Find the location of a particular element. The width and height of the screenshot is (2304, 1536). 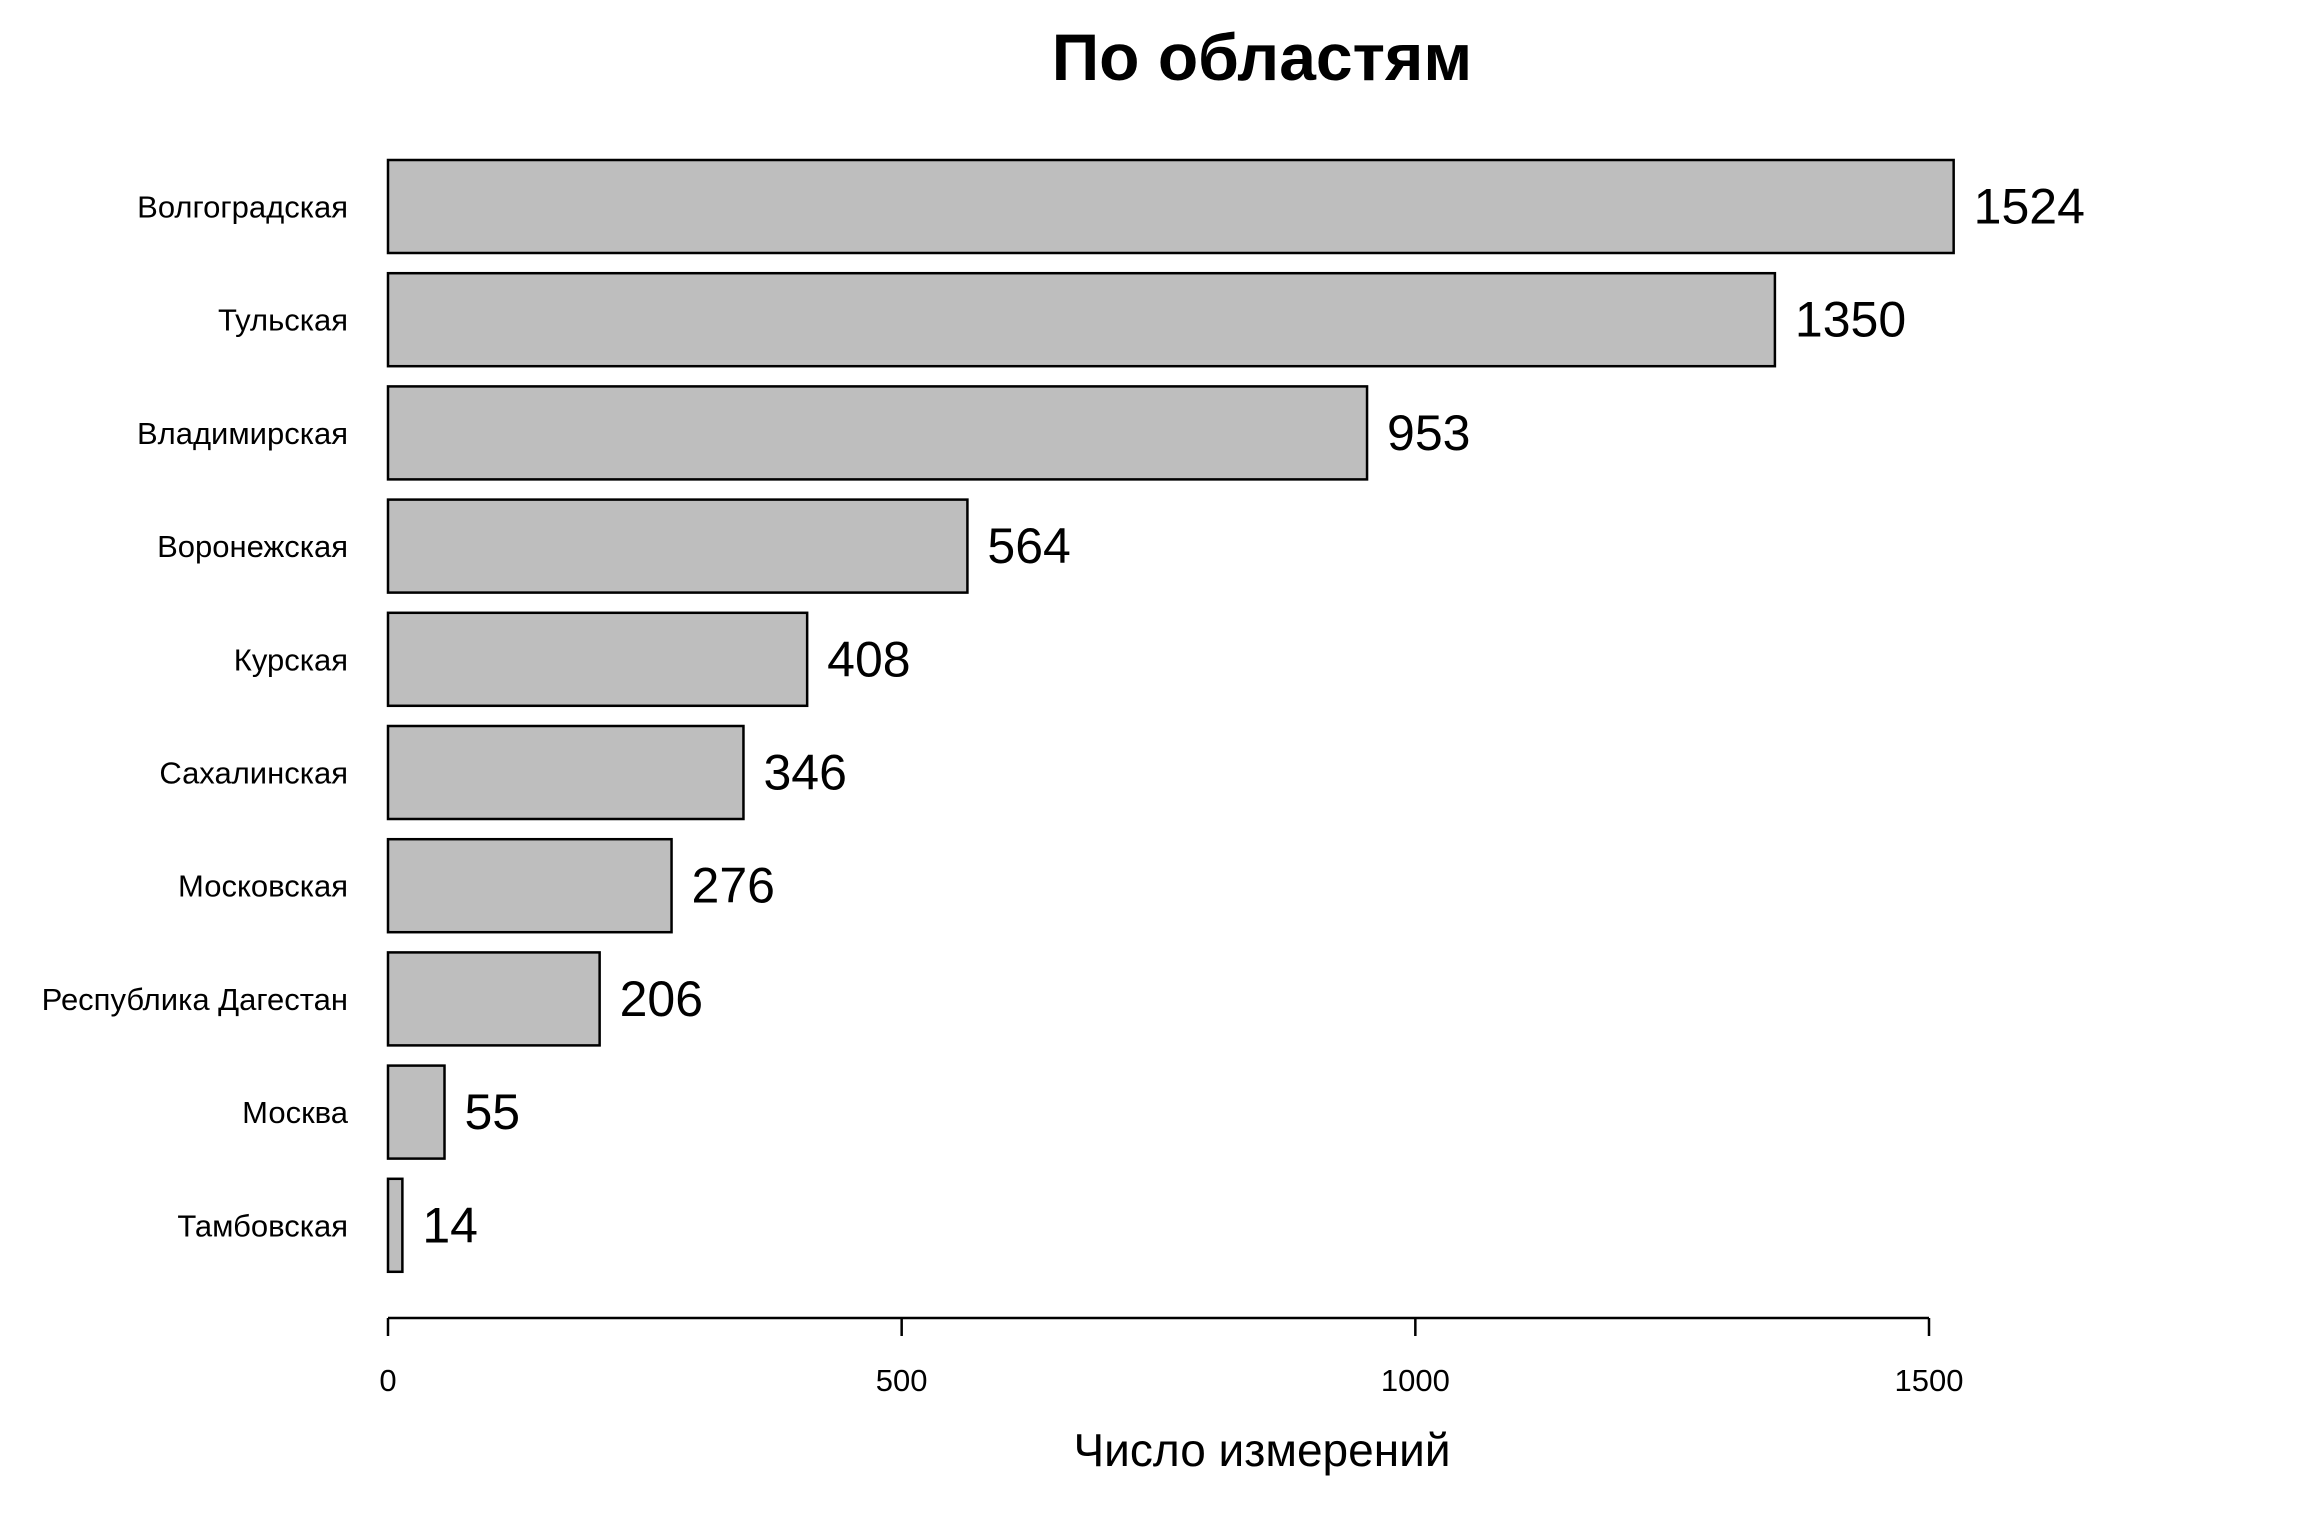

value-label-9: 14 is located at coordinates (450, 1225).